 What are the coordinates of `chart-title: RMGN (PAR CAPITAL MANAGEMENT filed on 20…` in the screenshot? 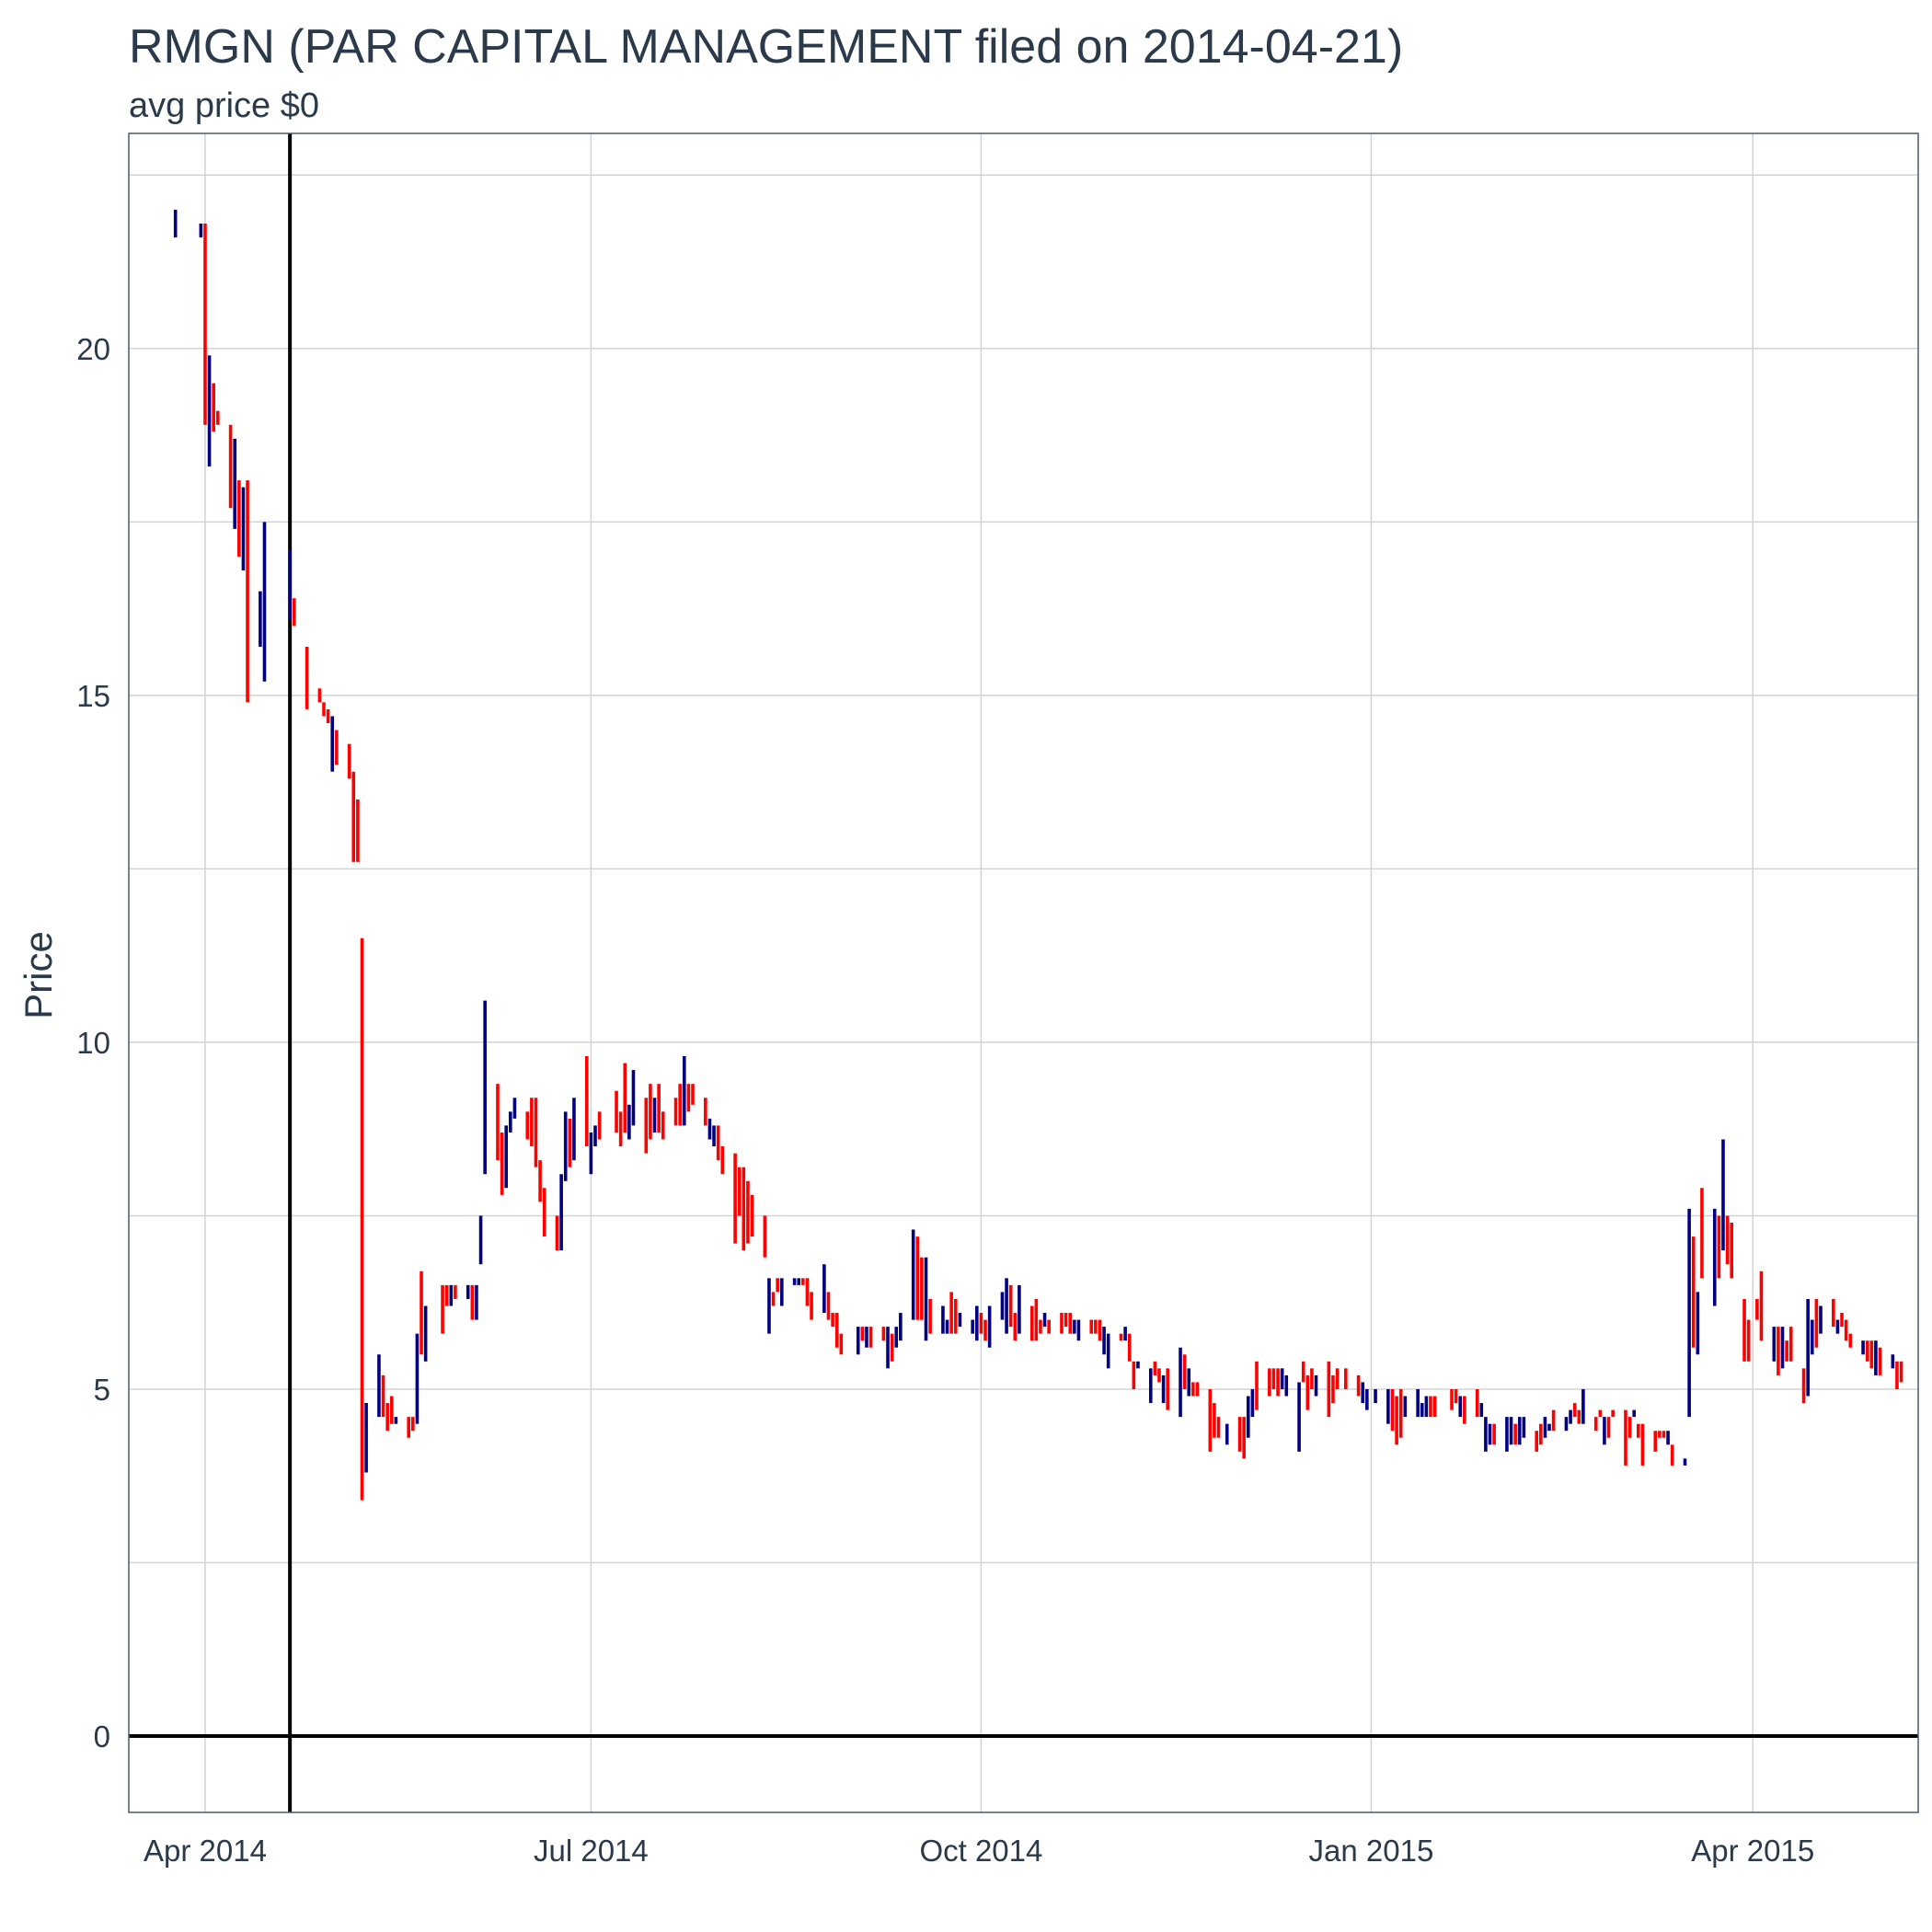 It's located at (766, 47).